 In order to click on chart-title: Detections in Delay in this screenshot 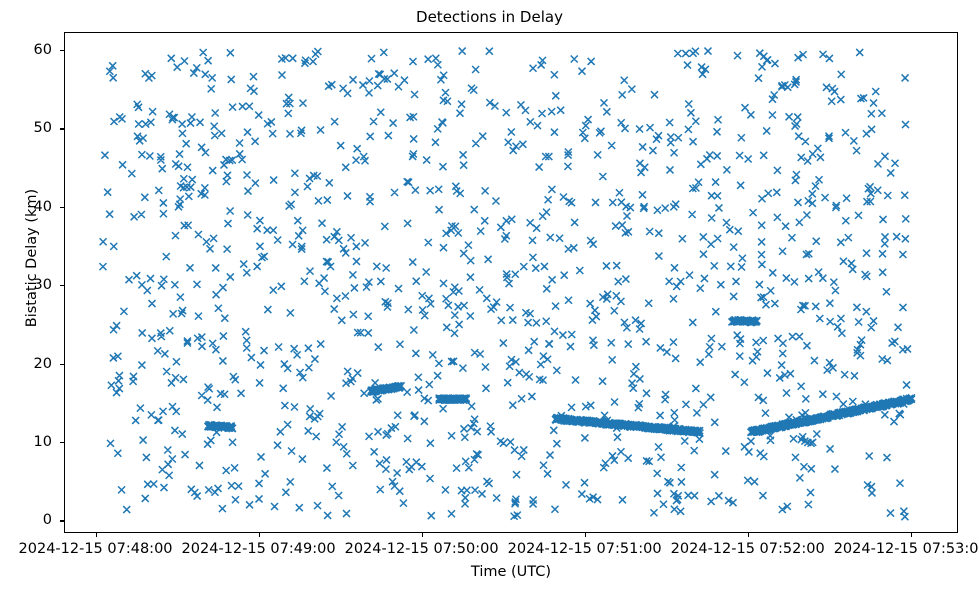, I will do `click(489, 17)`.